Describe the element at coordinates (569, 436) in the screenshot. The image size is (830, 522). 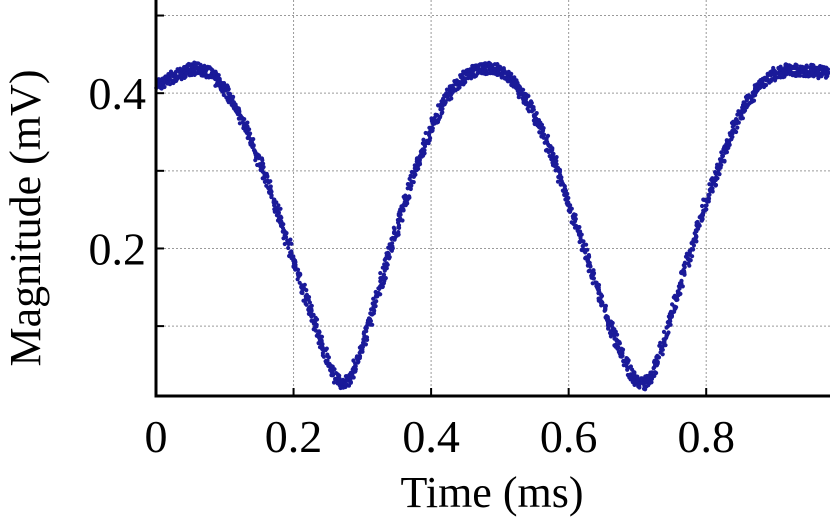
I see `x-tick-label: 0.6` at that location.